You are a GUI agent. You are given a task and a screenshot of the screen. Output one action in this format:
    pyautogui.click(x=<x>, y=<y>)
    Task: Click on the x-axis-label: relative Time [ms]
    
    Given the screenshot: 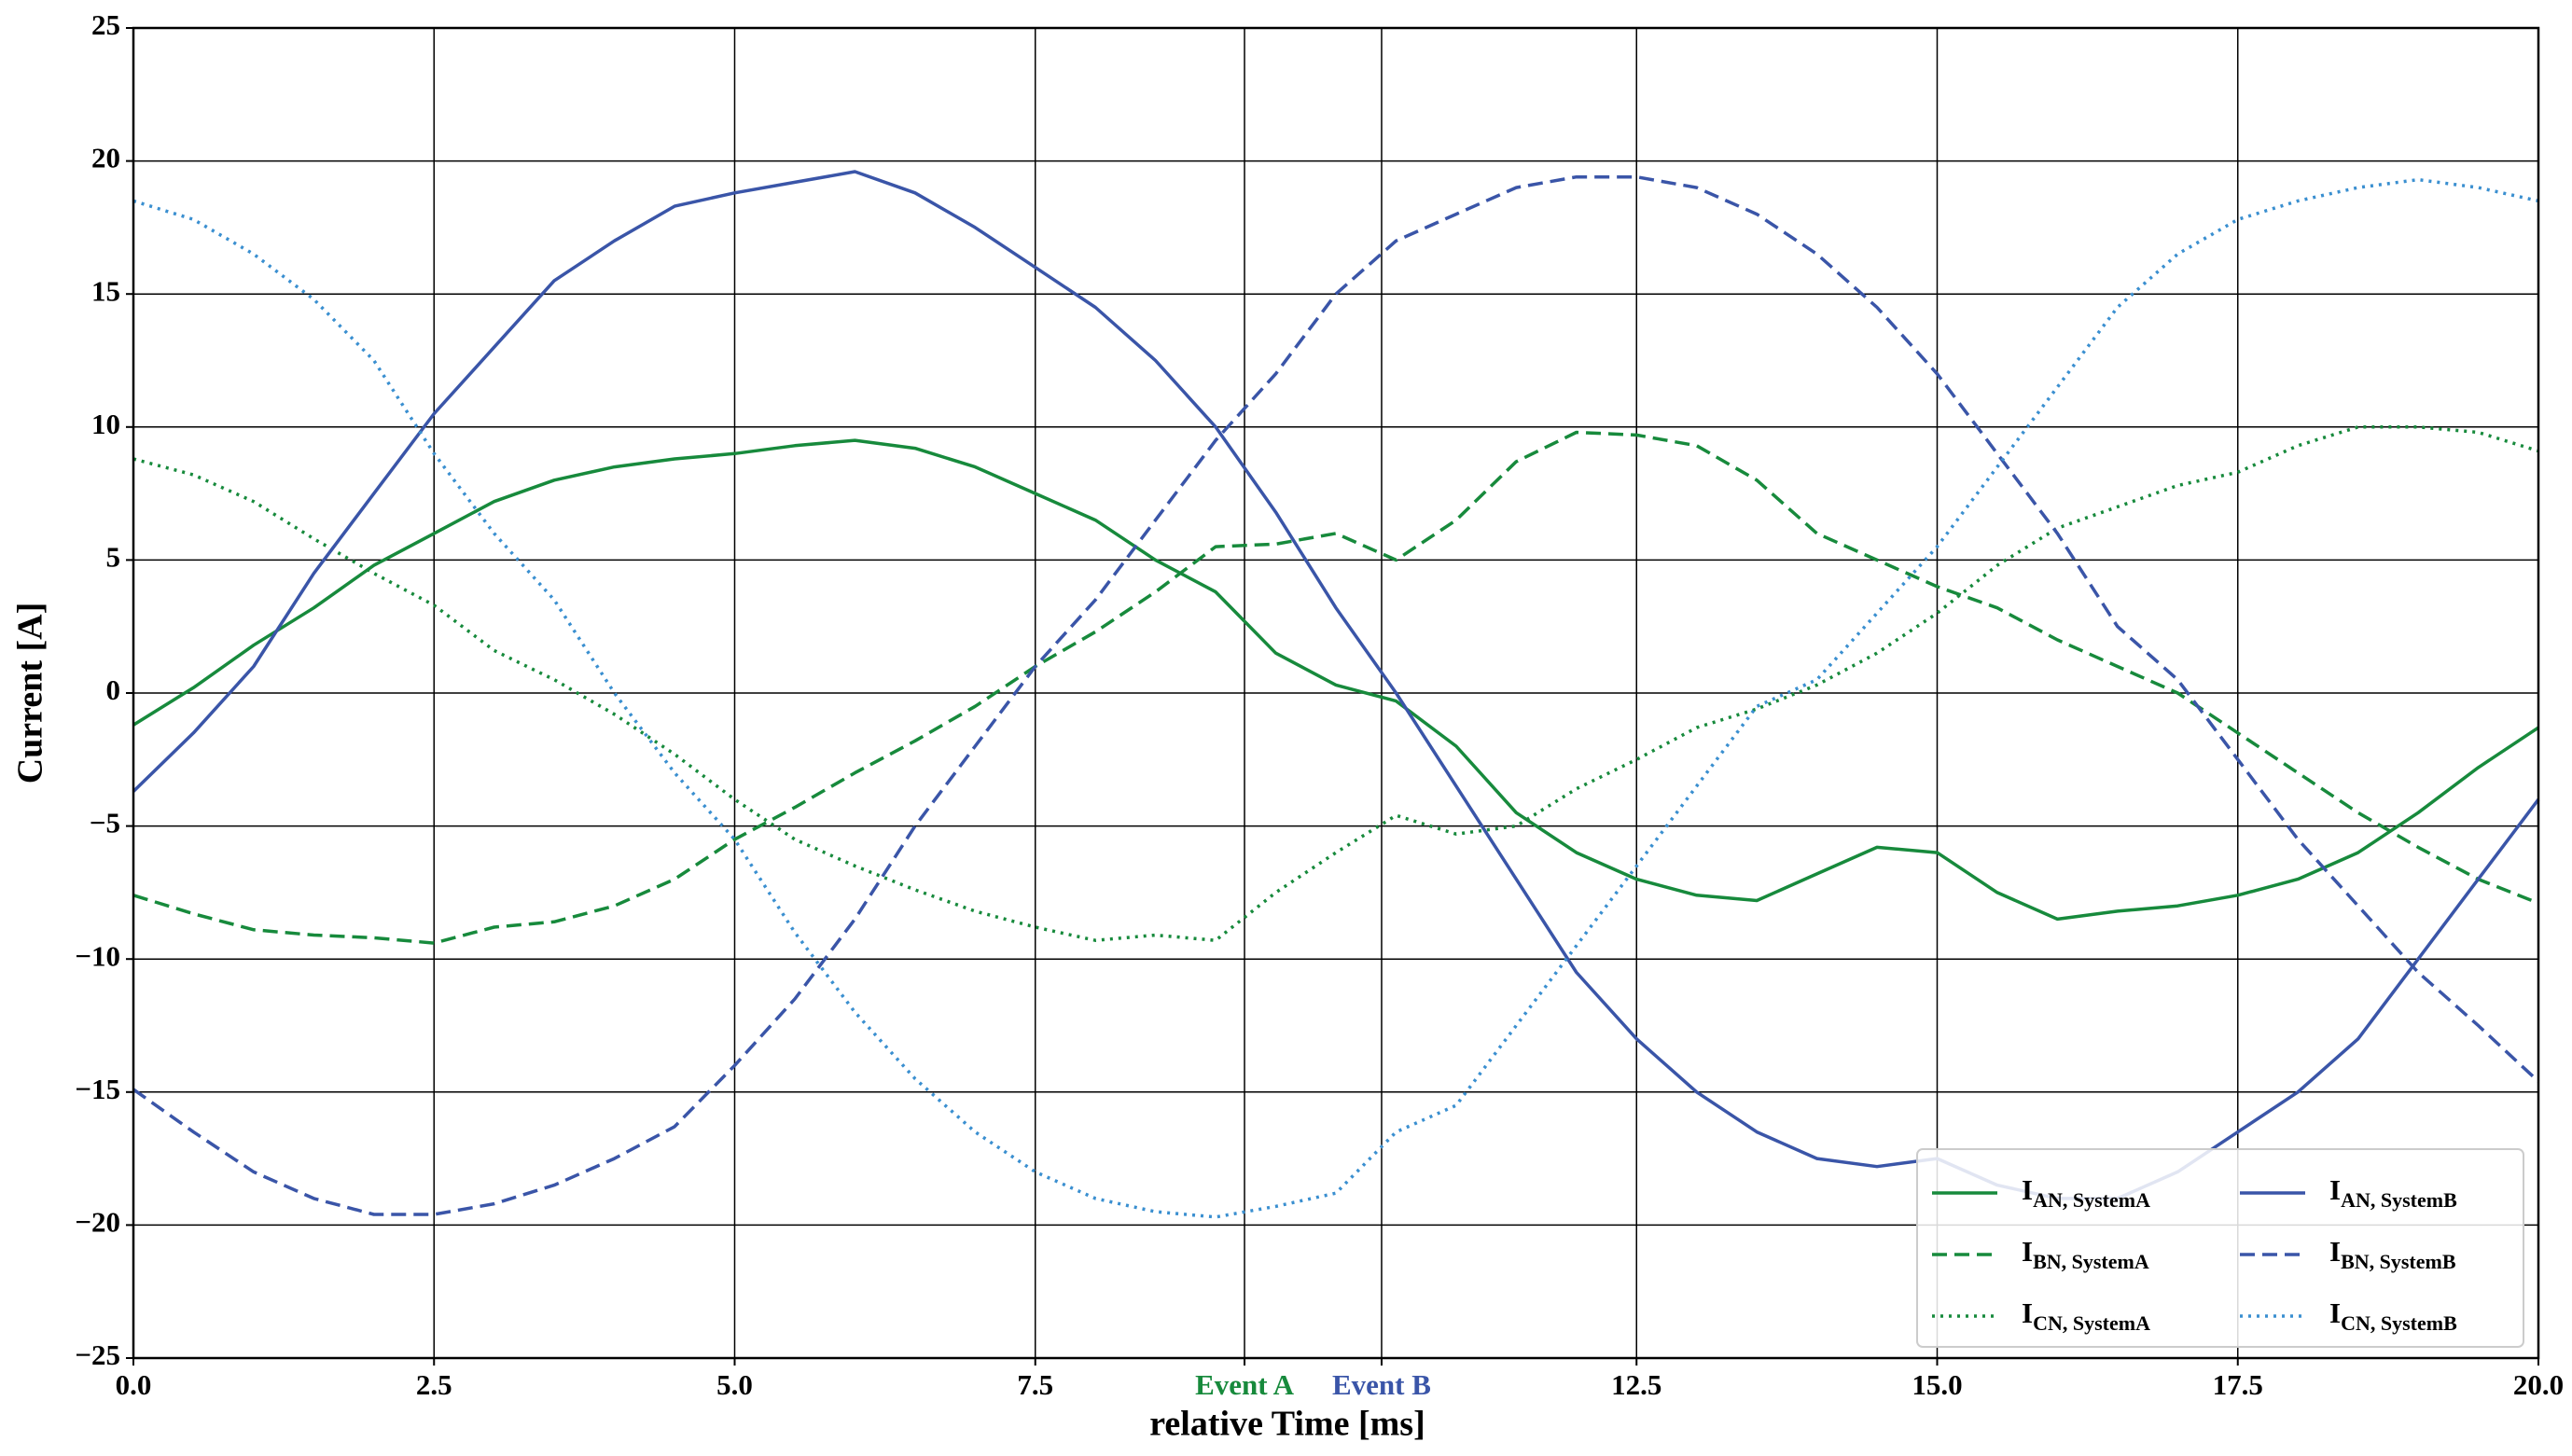 What is the action you would take?
    pyautogui.click(x=1287, y=1424)
    